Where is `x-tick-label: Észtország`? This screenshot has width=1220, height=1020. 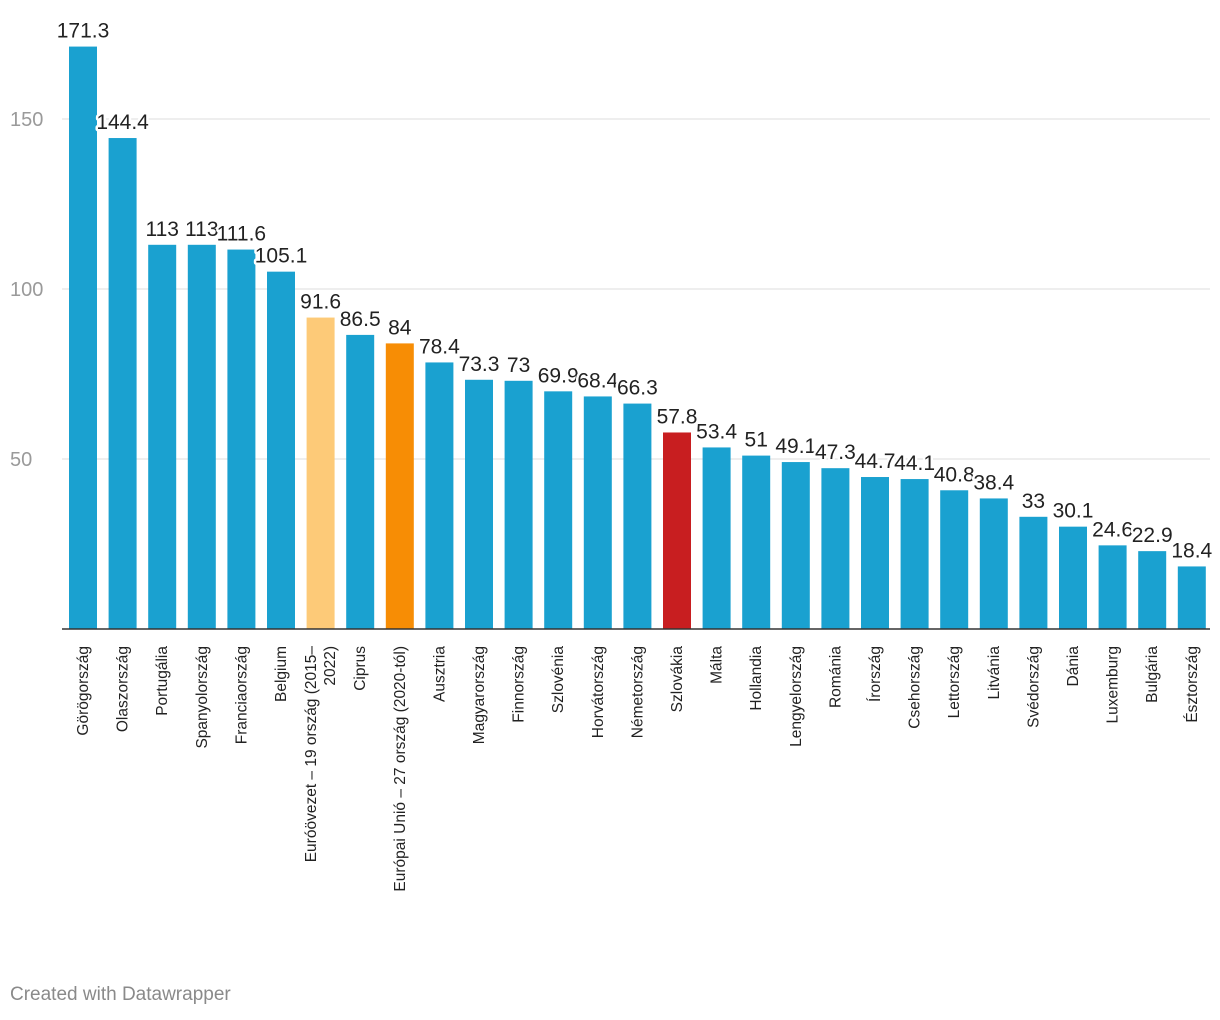 x-tick-label: Észtország is located at coordinates (1192, 684).